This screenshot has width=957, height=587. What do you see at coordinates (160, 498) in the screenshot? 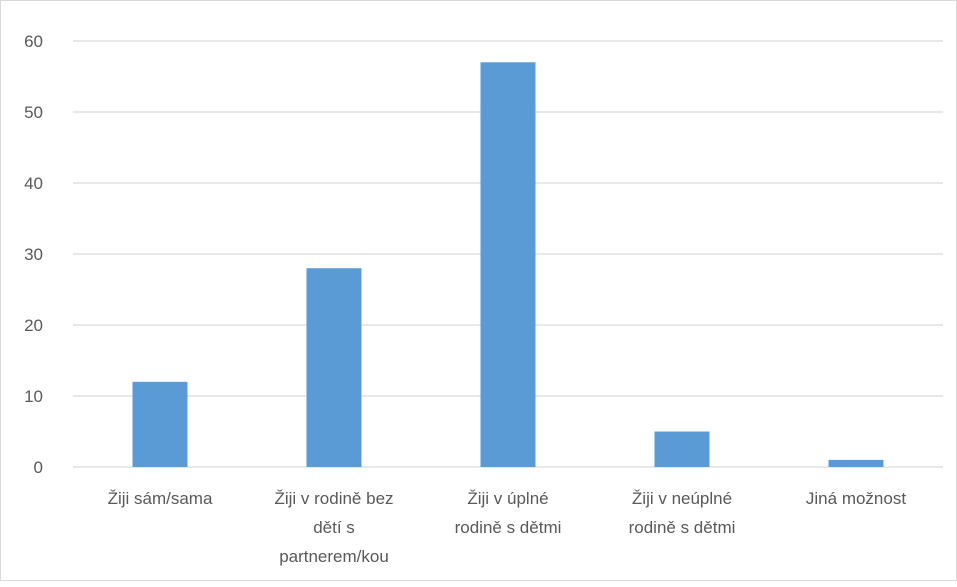
I see `x-tick-label: Žiji sám/sama` at bounding box center [160, 498].